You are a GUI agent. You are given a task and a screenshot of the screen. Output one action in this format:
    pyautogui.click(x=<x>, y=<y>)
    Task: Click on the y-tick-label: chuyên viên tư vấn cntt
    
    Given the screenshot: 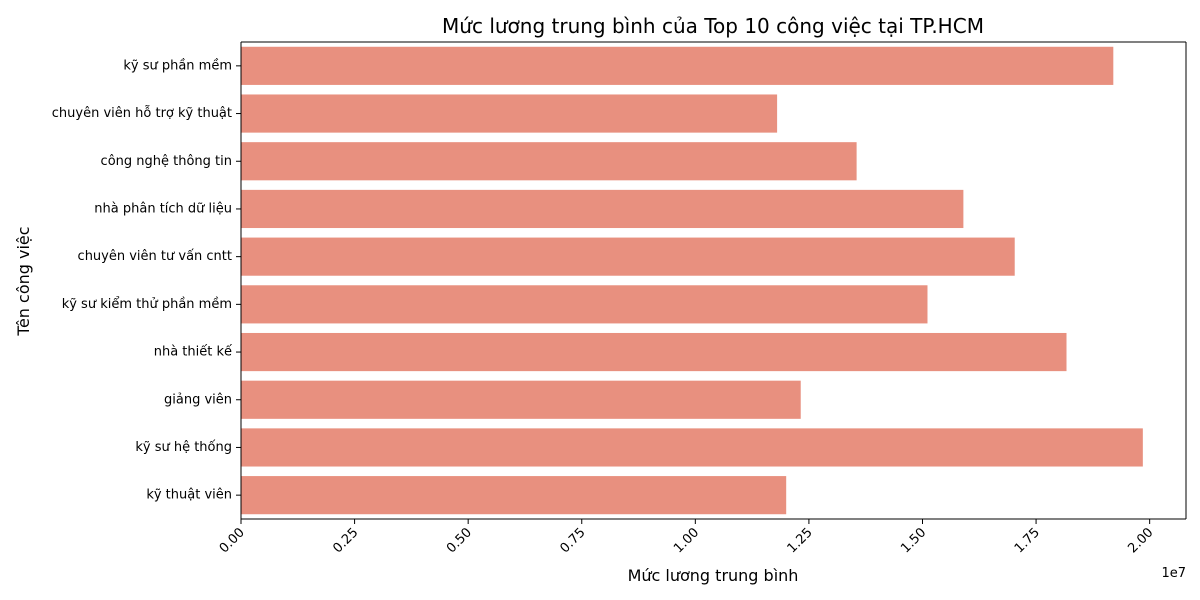 What is the action you would take?
    pyautogui.click(x=155, y=256)
    